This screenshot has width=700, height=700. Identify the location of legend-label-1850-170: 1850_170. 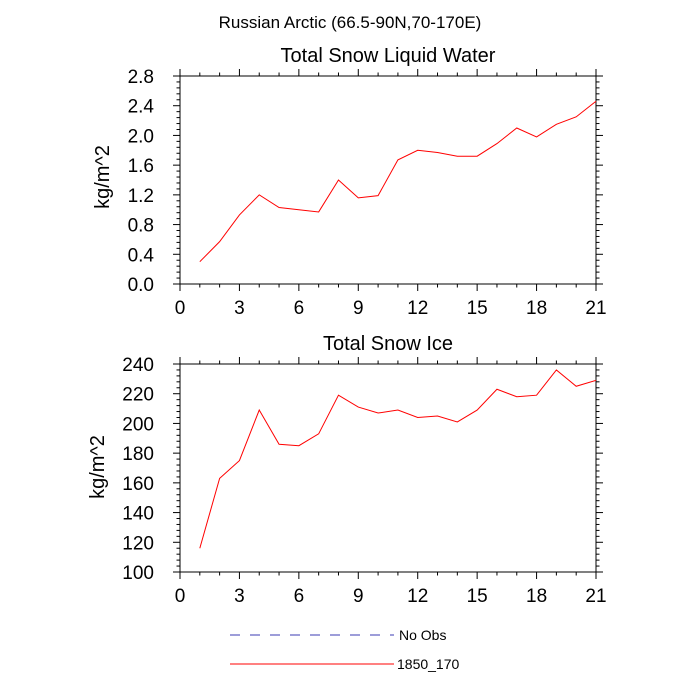
(428, 664).